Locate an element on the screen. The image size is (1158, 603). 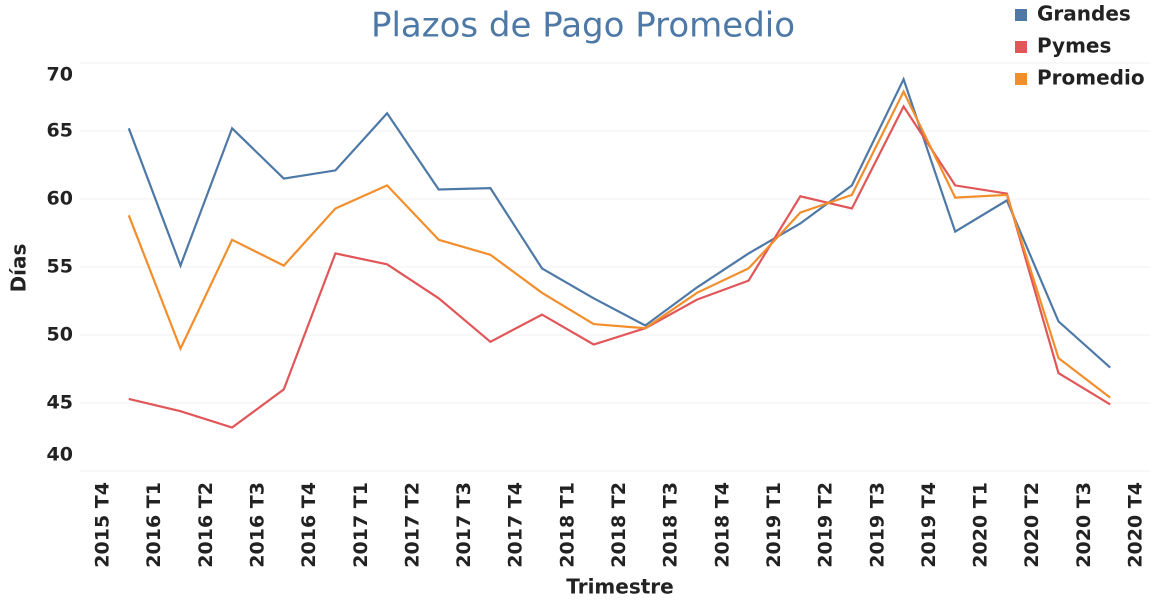
y-tick-label: 45 is located at coordinates (60, 403).